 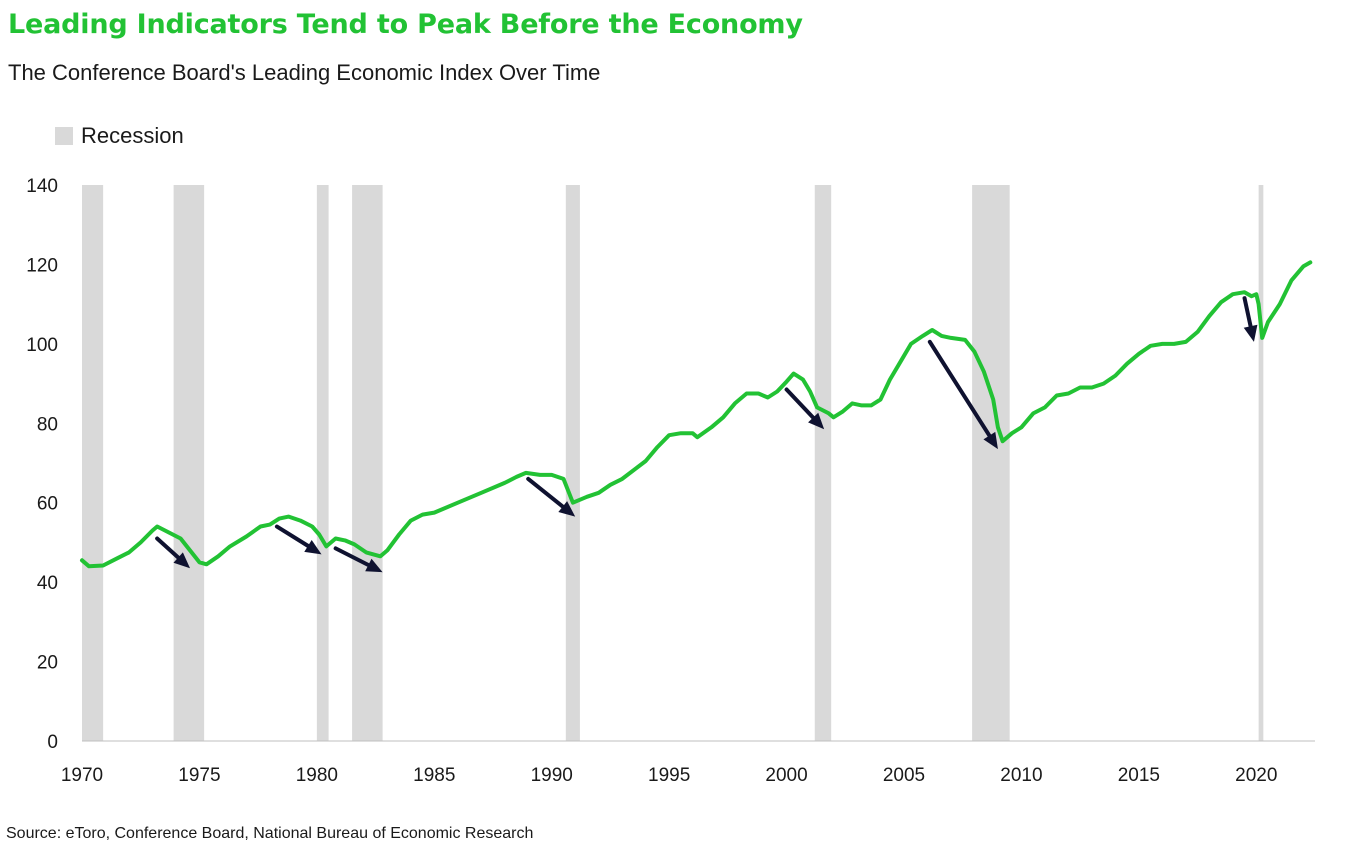 I want to click on legend: Recession, so click(x=119, y=136).